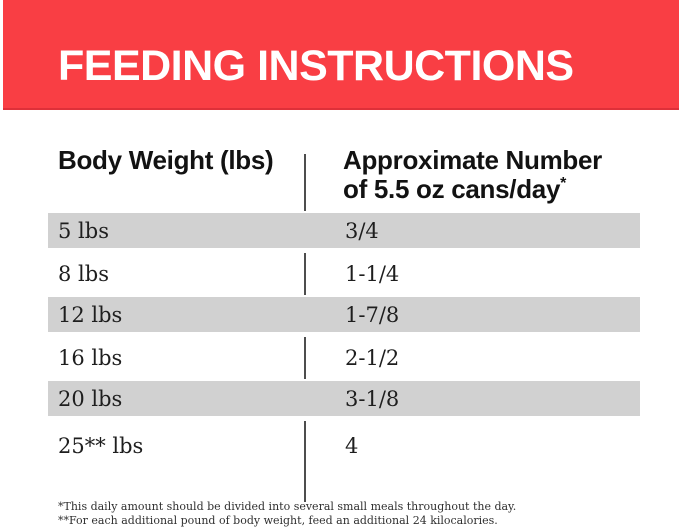 The width and height of the screenshot is (679, 528). What do you see at coordinates (362, 230) in the screenshot?
I see `cans-per-day-cell: 3/4` at bounding box center [362, 230].